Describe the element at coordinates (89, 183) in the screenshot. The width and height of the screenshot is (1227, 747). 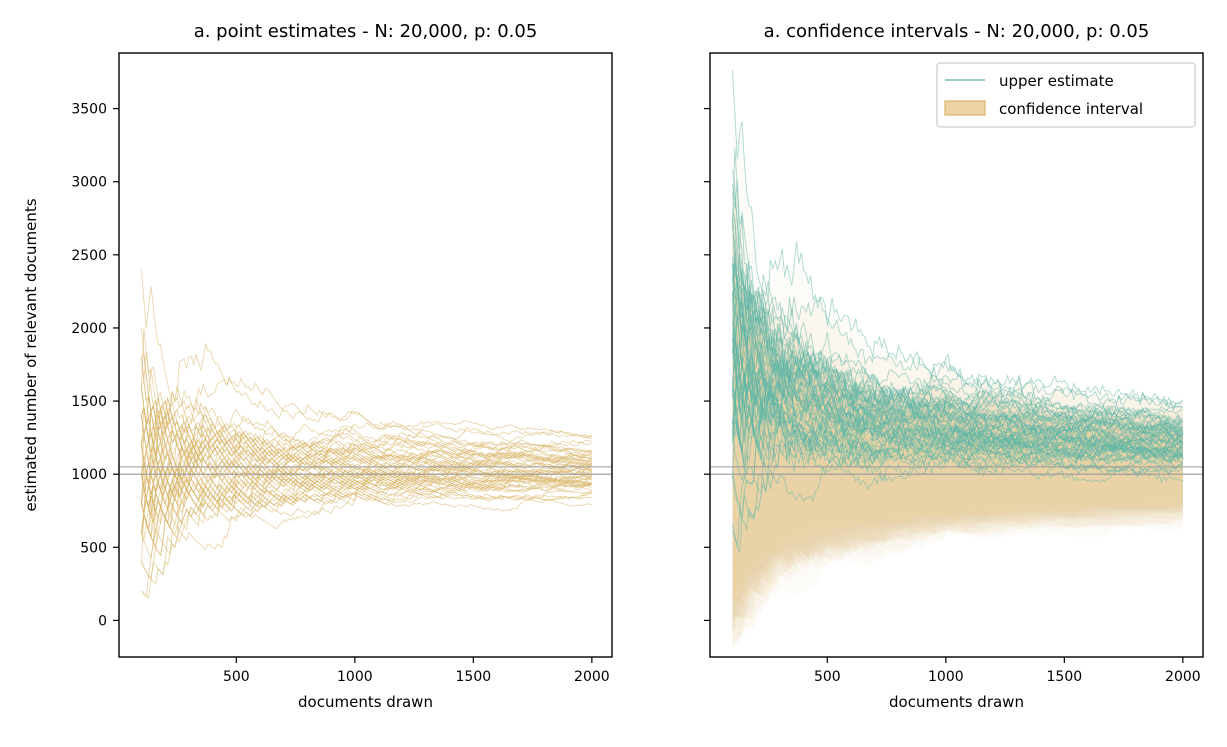
I see `y-tick-label: 3000` at that location.